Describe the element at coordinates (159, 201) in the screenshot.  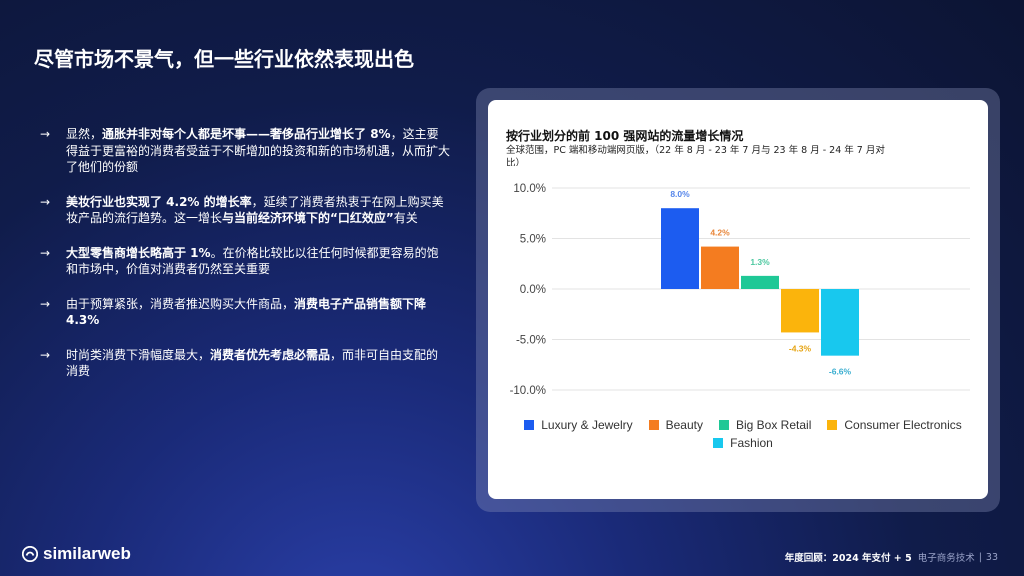
I see `bullet-text-bold: 美妆行业也实现了 4.2% 的增长率` at that location.